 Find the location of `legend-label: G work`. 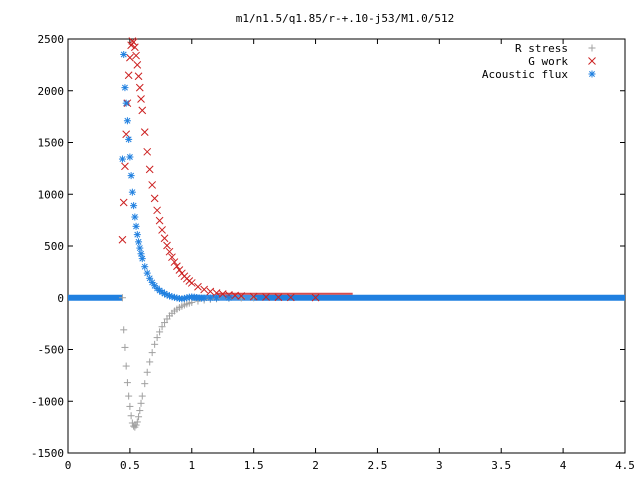

legend-label: G work is located at coordinates (548, 61).